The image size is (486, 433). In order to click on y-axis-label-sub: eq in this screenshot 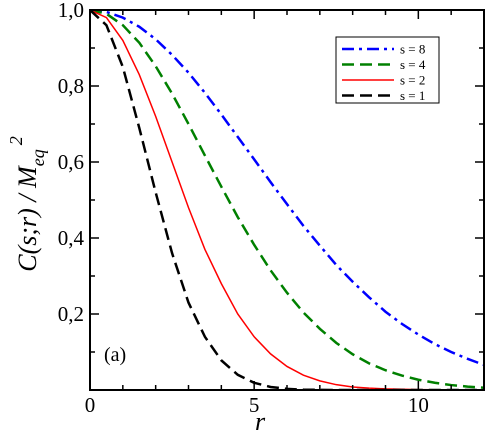, I will do `click(38, 157)`.